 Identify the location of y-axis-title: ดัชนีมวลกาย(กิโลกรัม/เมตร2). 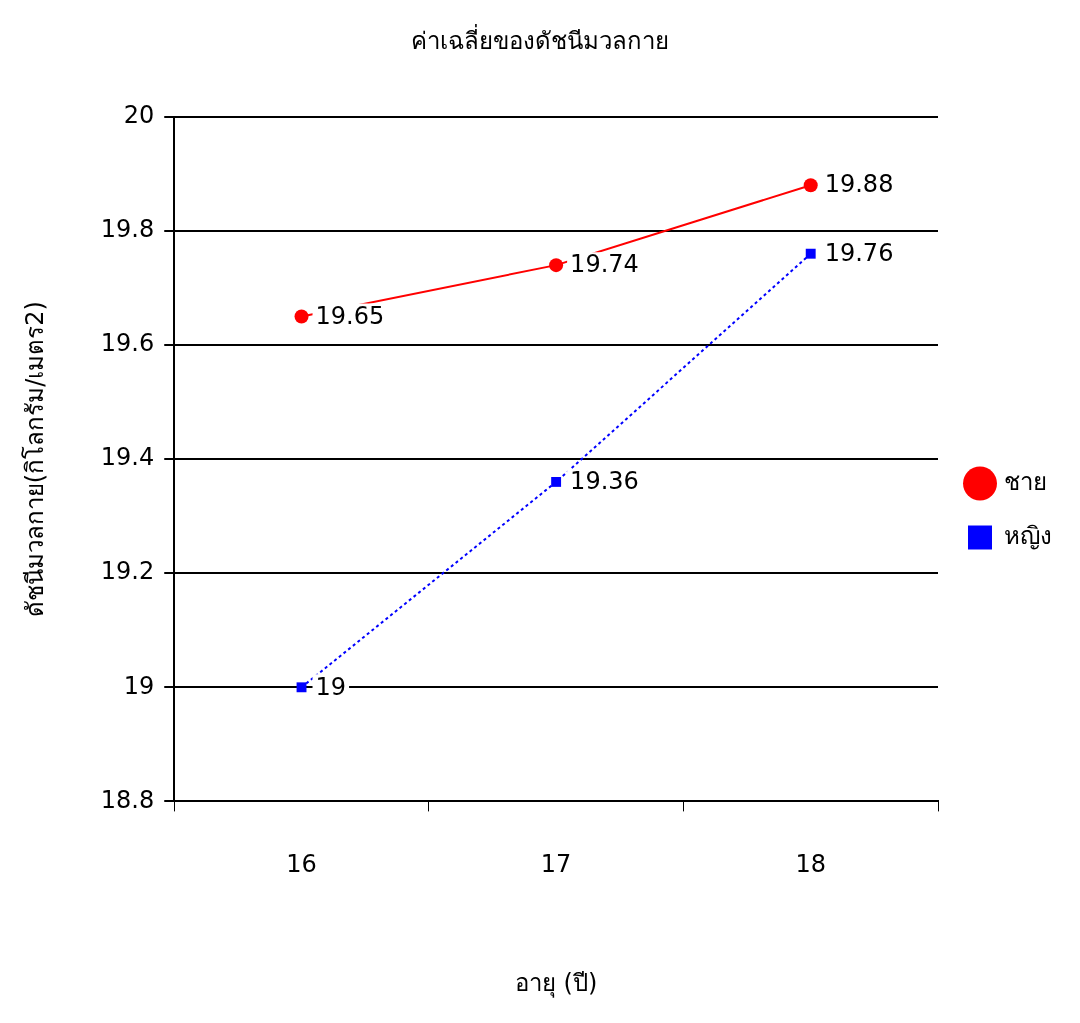
(34, 459).